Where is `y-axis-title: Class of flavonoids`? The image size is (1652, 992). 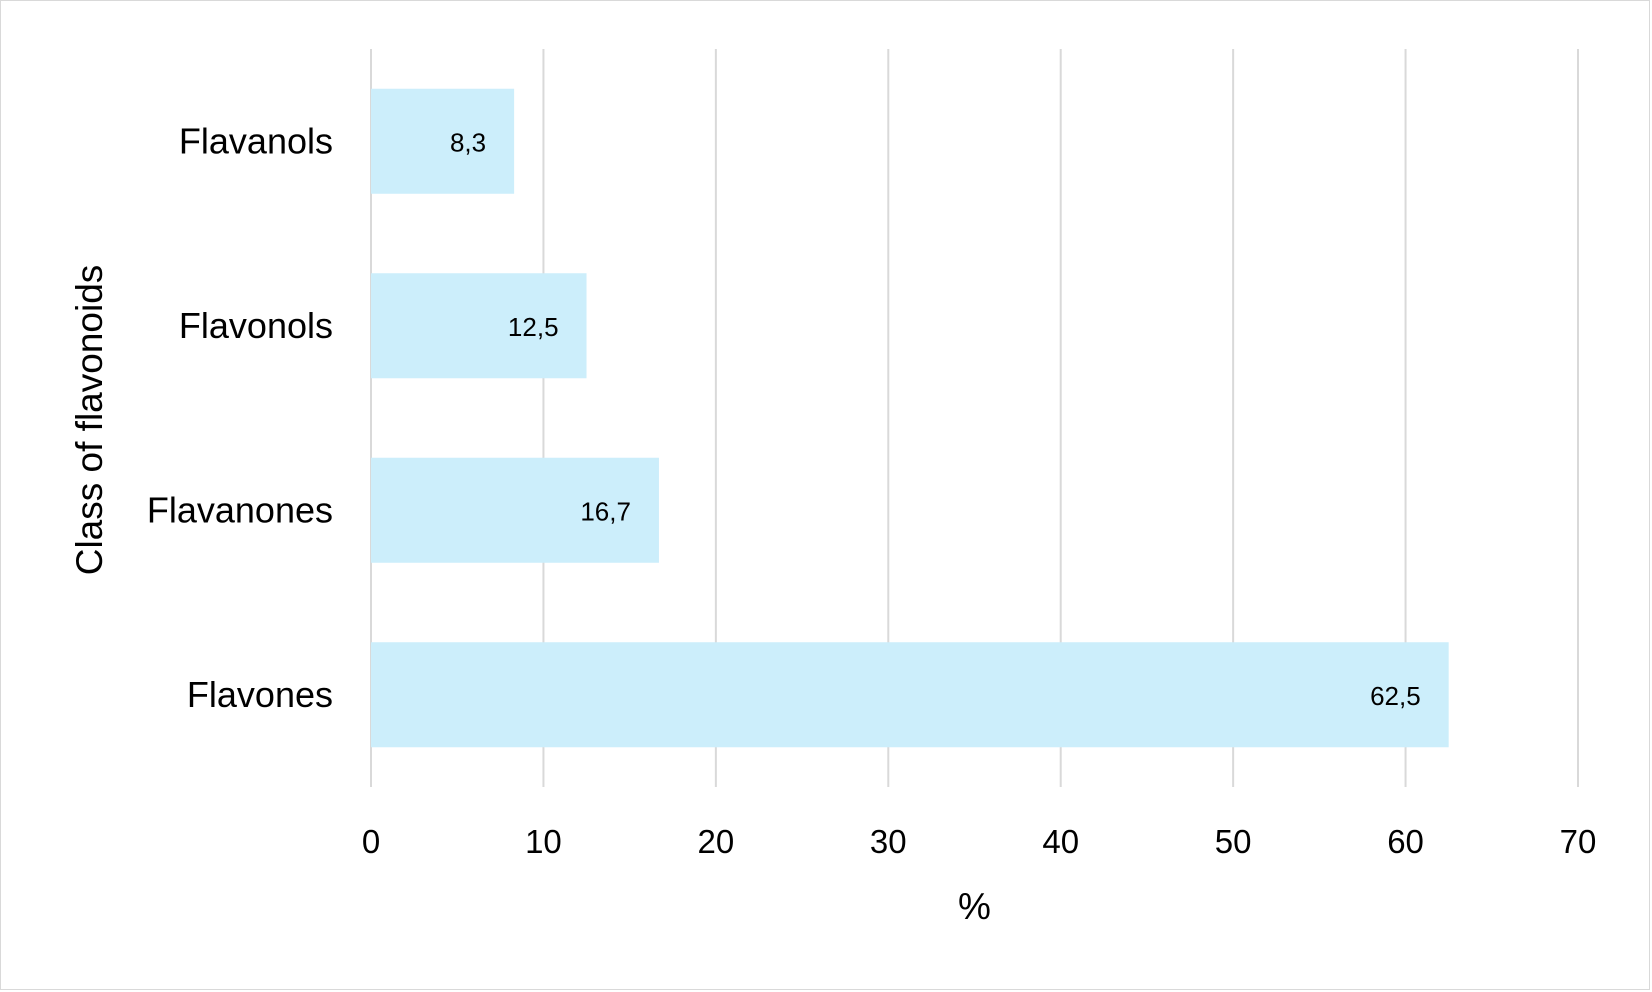 y-axis-title: Class of flavonoids is located at coordinates (89, 420).